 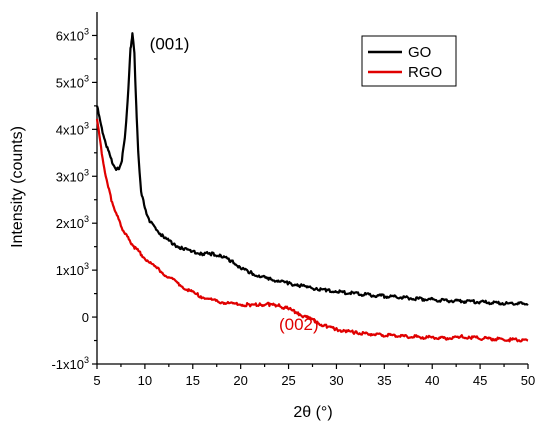 What do you see at coordinates (425, 72) in the screenshot?
I see `legend-label-rgo: RGO` at bounding box center [425, 72].